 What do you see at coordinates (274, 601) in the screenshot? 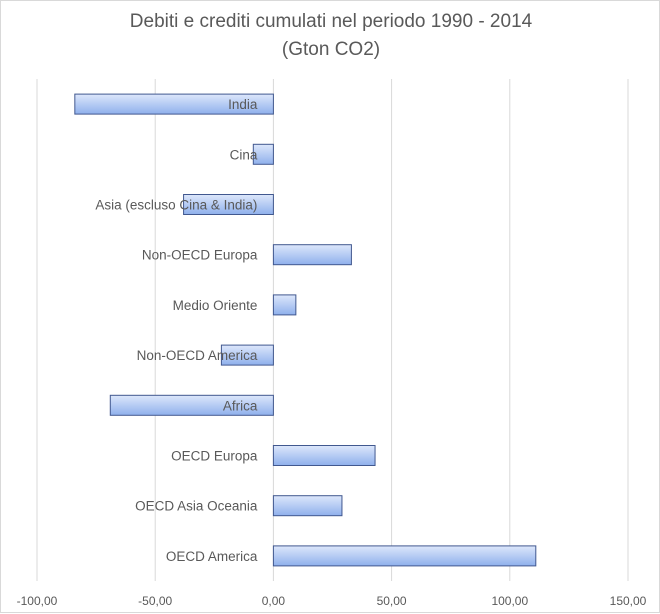
I see `x-tick-label: 0,00` at bounding box center [274, 601].